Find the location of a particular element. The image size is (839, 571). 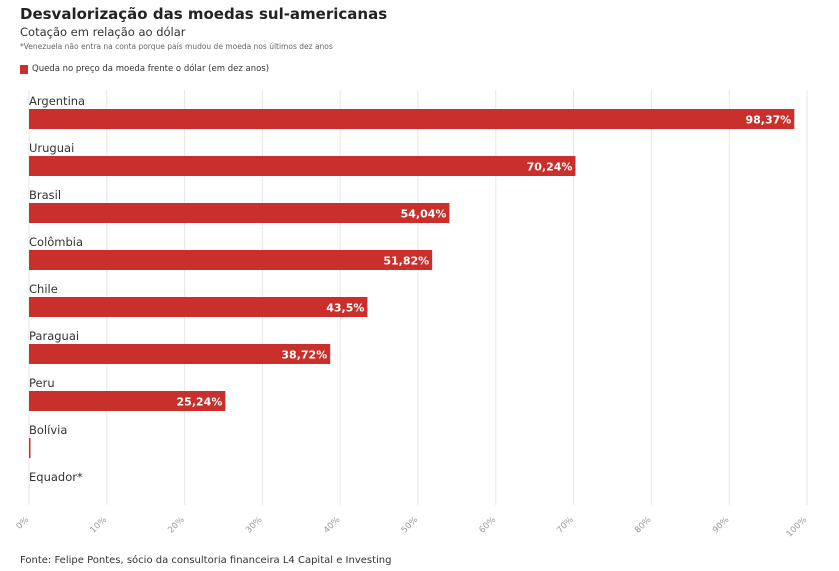

data-label: 51,82% is located at coordinates (406, 261).